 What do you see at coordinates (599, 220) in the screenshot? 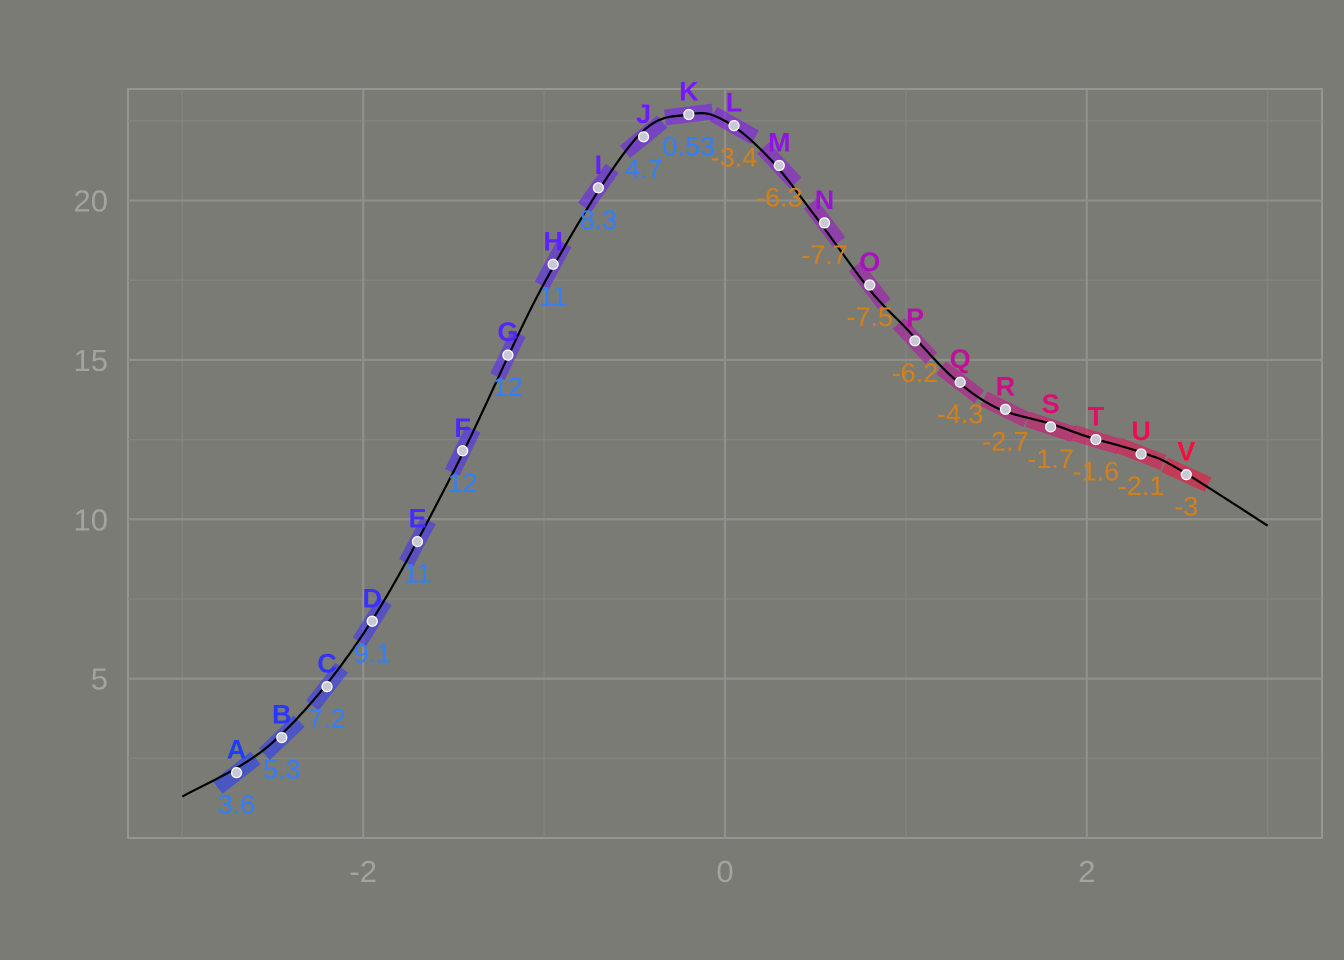
I see `point-value: 8.3` at bounding box center [599, 220].